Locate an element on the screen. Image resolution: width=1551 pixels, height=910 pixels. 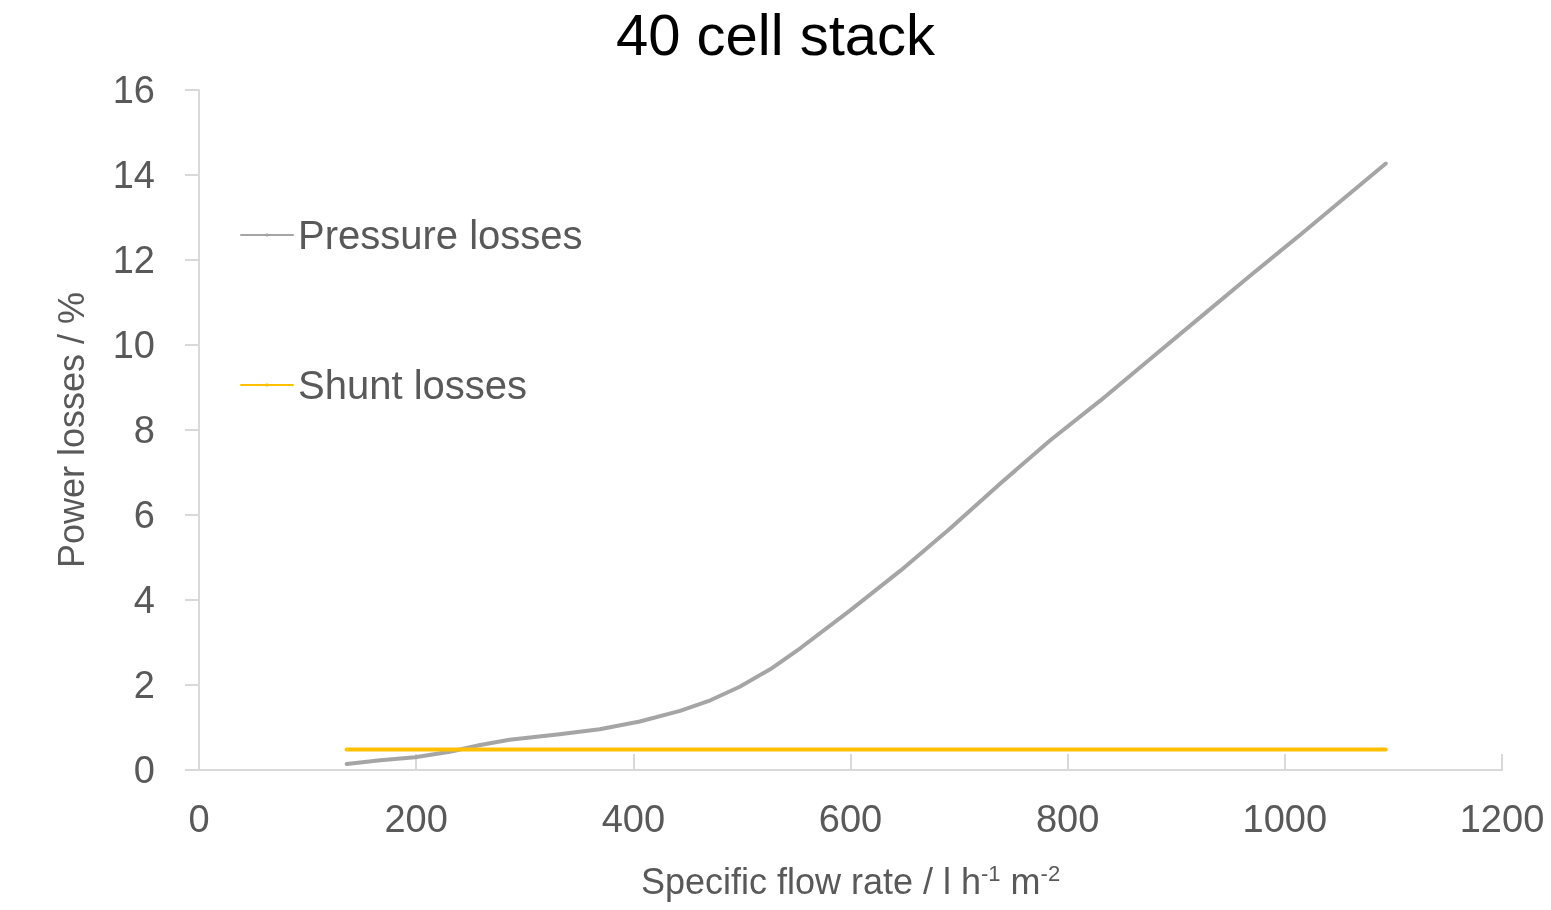
y-axis-title: Power losses / % is located at coordinates (71, 430).